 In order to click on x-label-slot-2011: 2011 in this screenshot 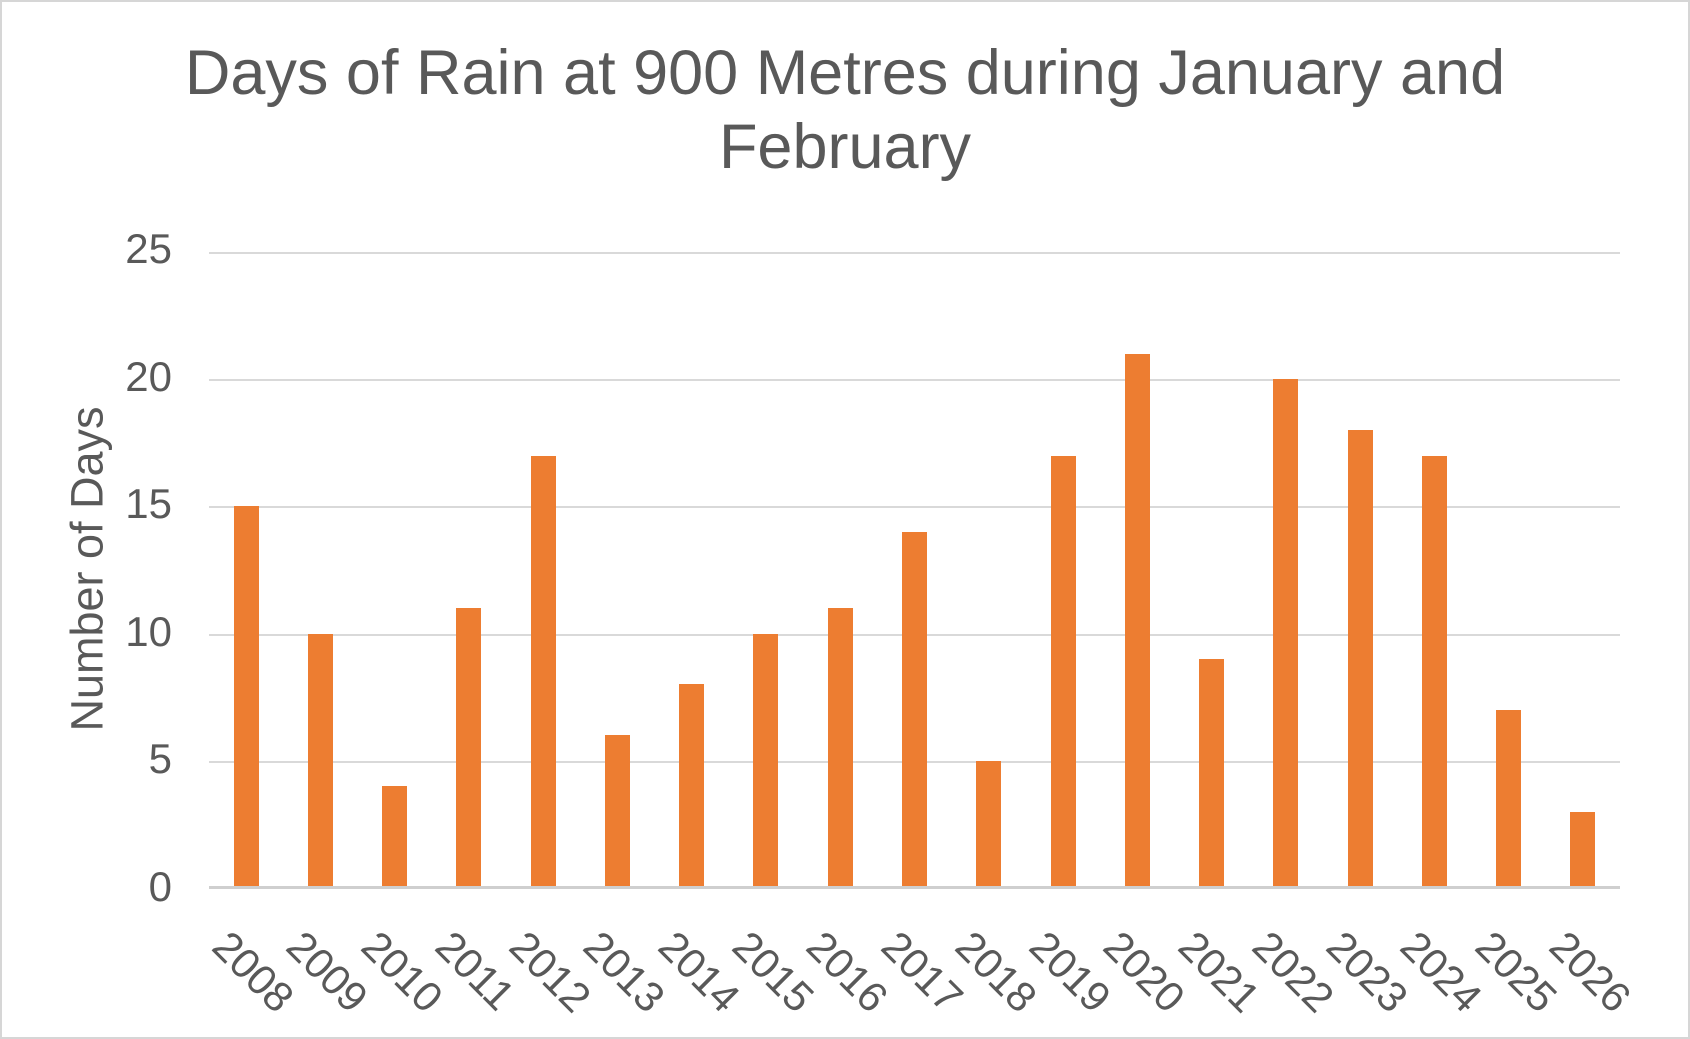, I will do `click(475, 962)`.